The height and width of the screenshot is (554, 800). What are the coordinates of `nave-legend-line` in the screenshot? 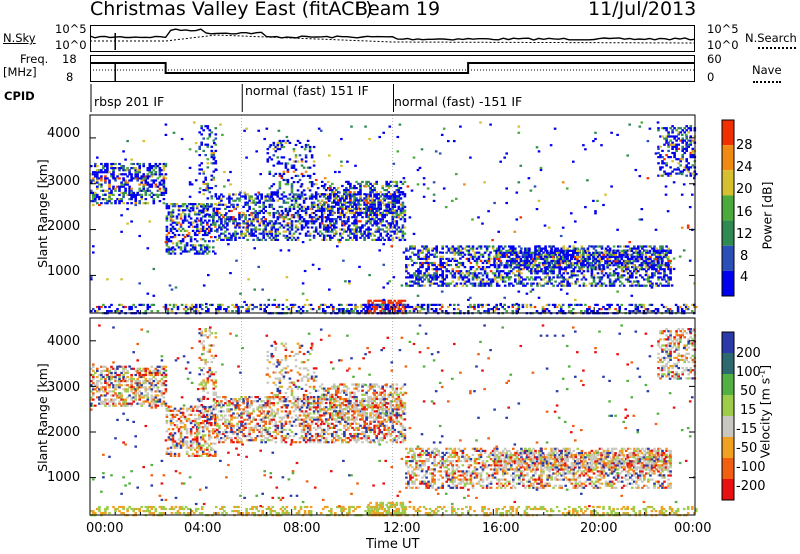 It's located at (767, 82).